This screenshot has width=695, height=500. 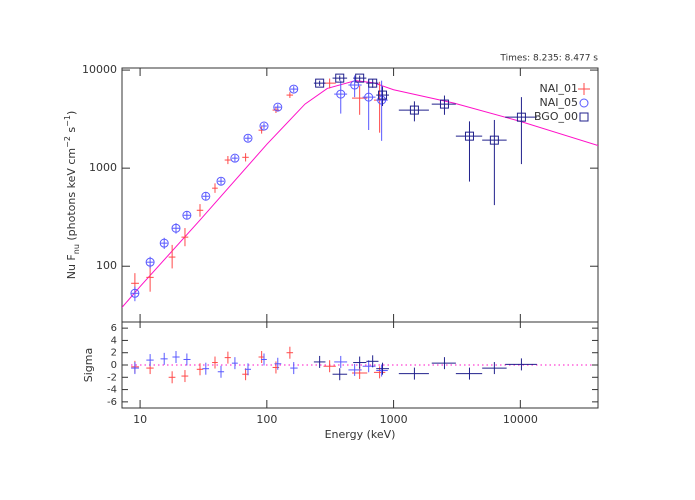 I want to click on x-tick-label: 10000, so click(x=520, y=419).